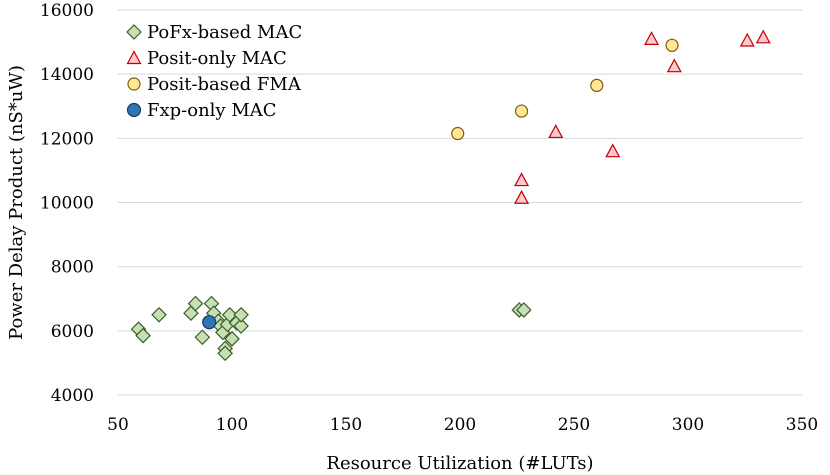  I want to click on y-tick-label: 12000, so click(67, 139).